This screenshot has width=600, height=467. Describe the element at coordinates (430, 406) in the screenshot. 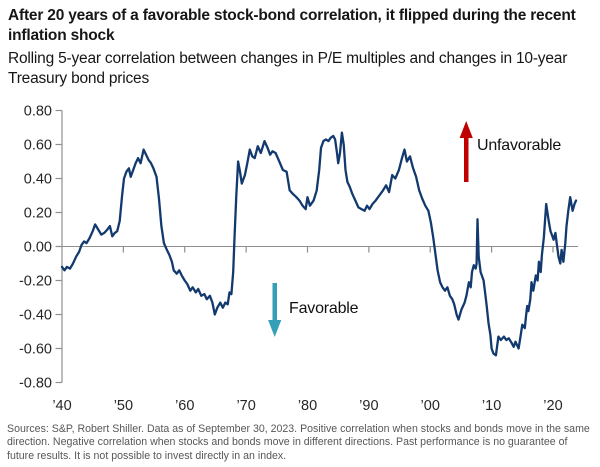

I see `x-tick-label: ’00` at that location.